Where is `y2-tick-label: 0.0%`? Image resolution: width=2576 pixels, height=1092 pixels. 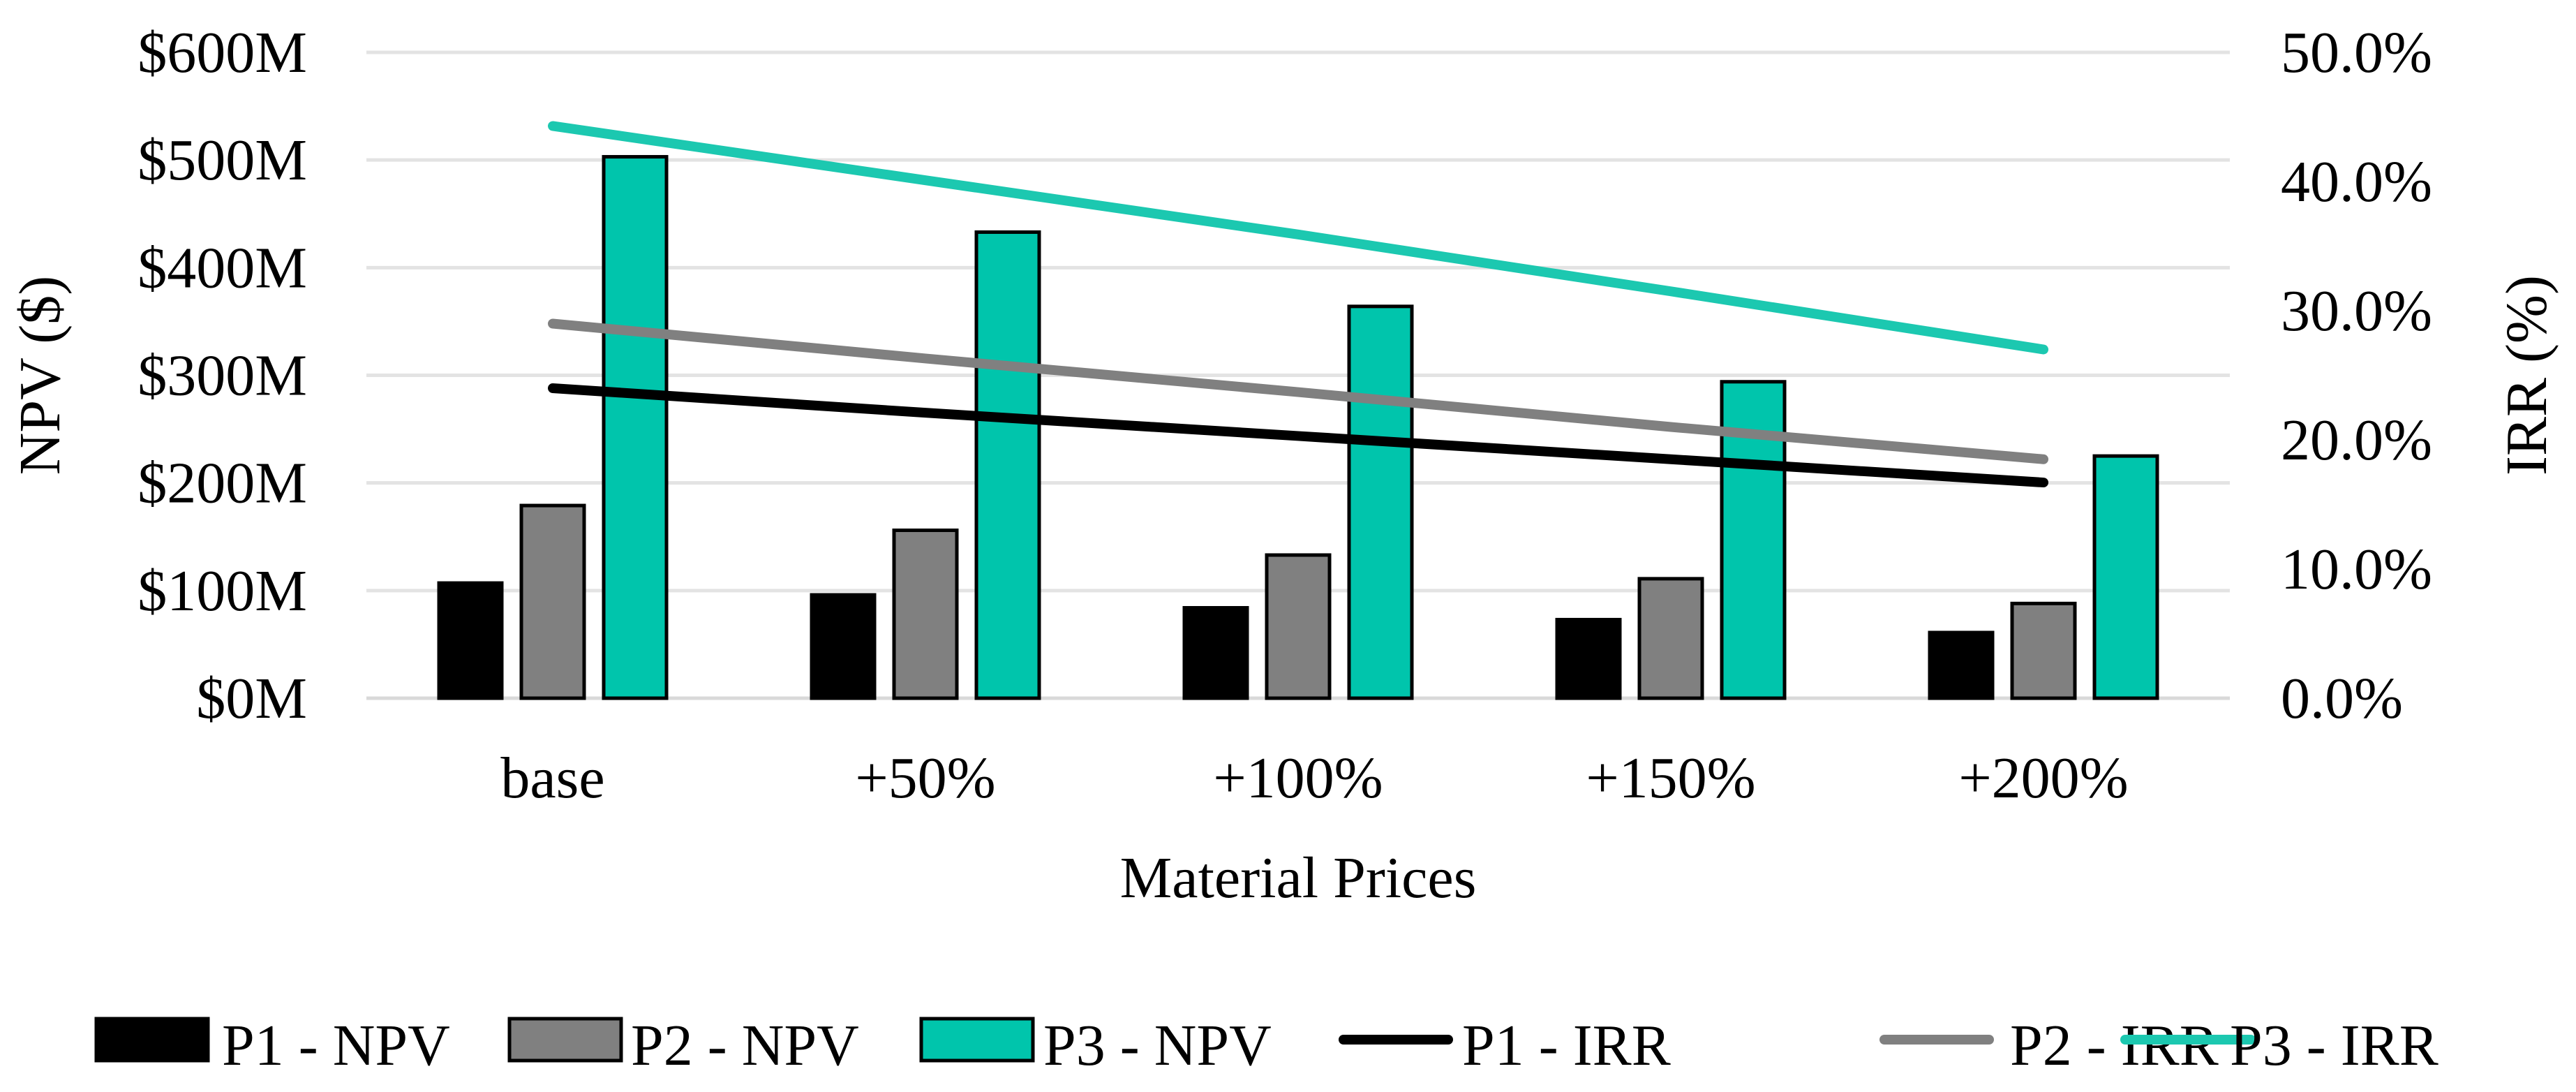
y2-tick-label: 0.0% is located at coordinates (2342, 698).